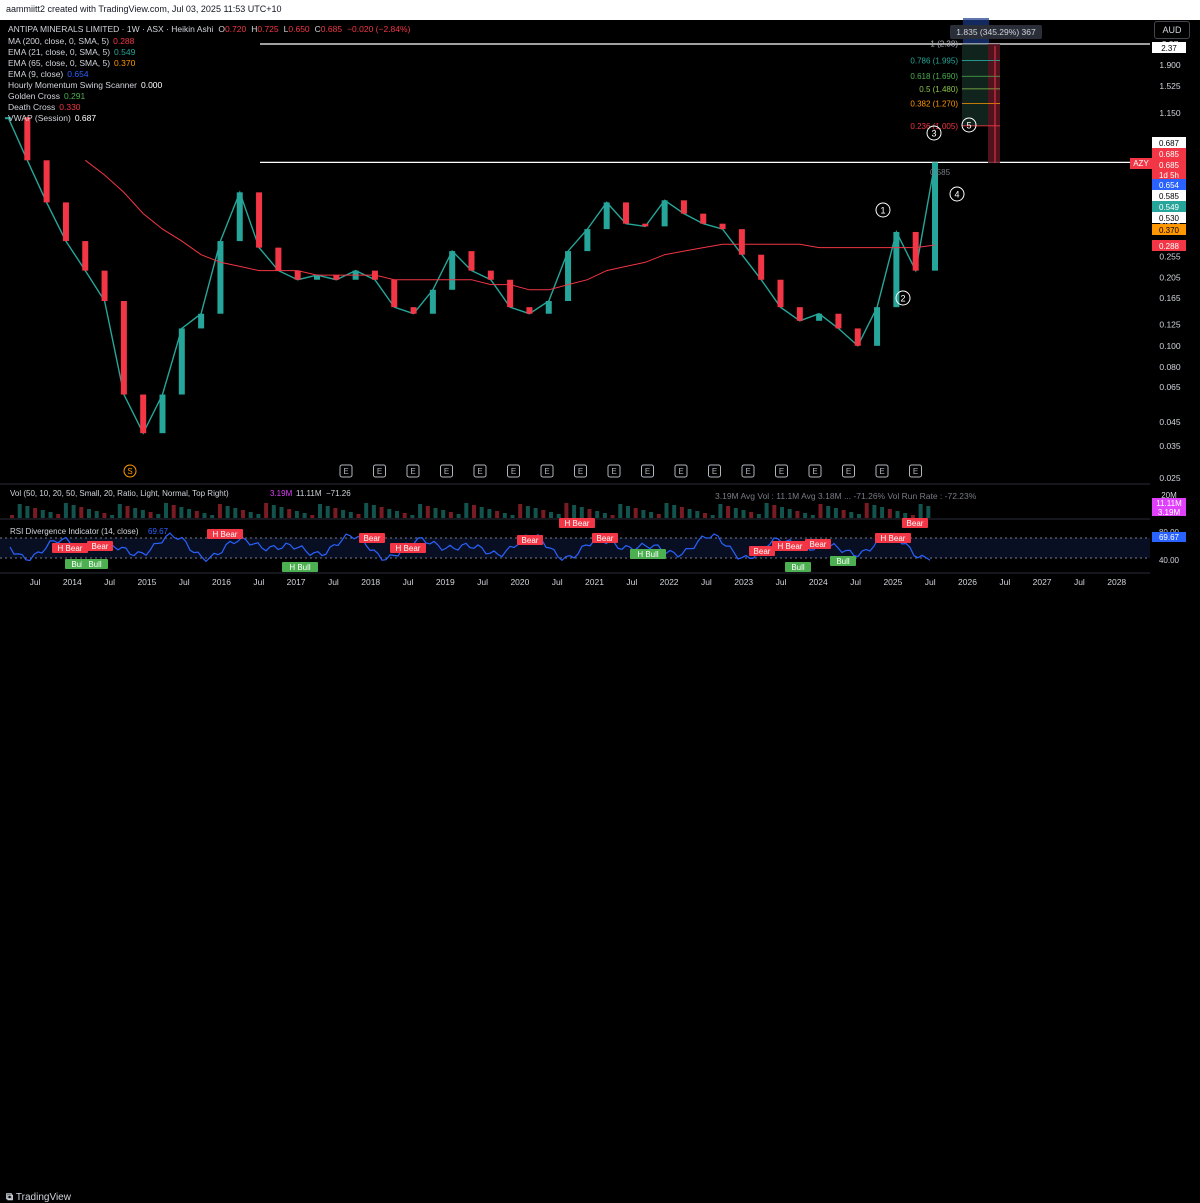 Image resolution: width=1200 pixels, height=1203 pixels. Describe the element at coordinates (71, 41) in the screenshot. I see `legend-indicator-row: MA (200, close, 0, SMA, 5) 0.288` at that location.